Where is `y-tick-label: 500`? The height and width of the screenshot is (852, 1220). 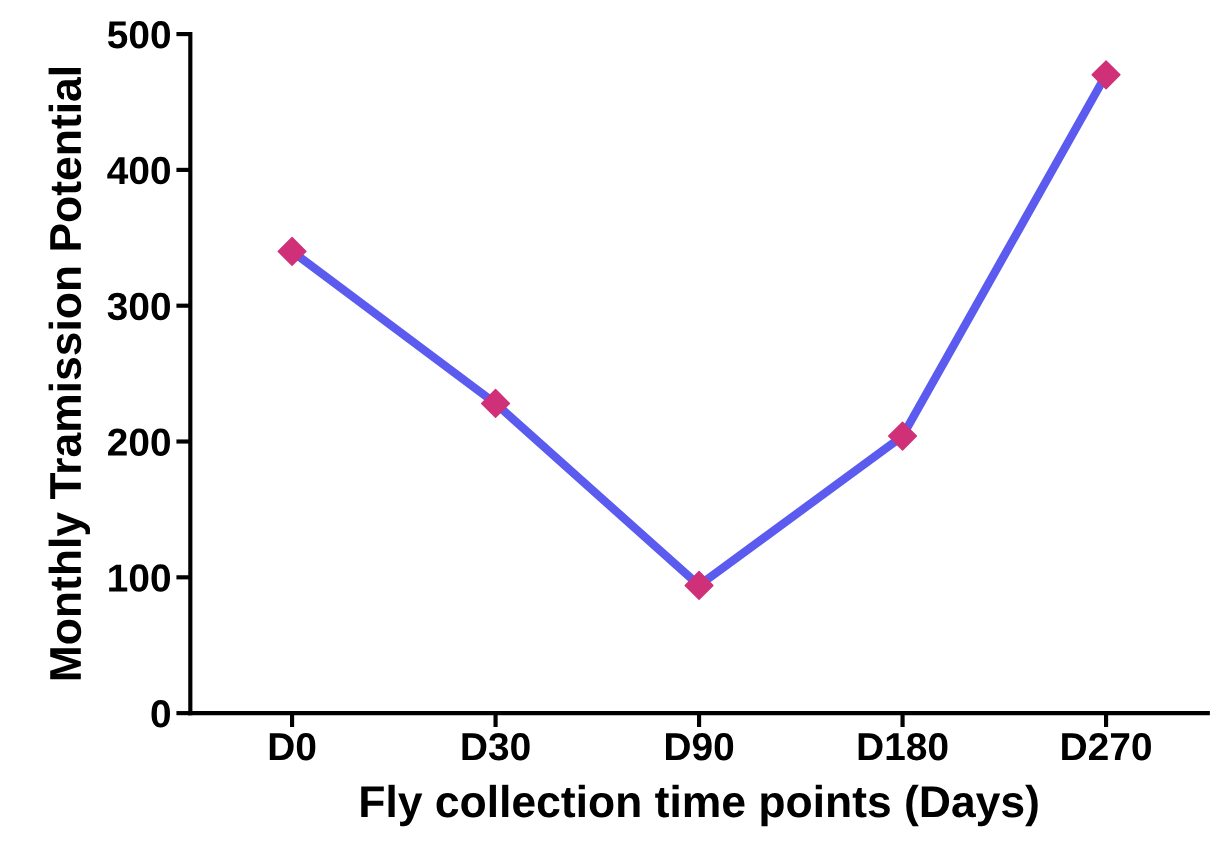
y-tick-label: 500 is located at coordinates (138, 35).